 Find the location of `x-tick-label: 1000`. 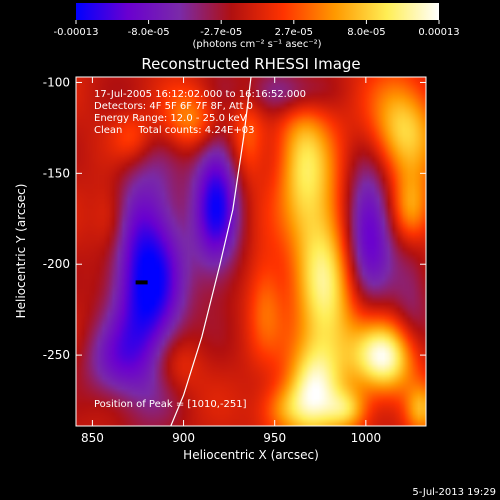

x-tick-label: 1000 is located at coordinates (366, 438).